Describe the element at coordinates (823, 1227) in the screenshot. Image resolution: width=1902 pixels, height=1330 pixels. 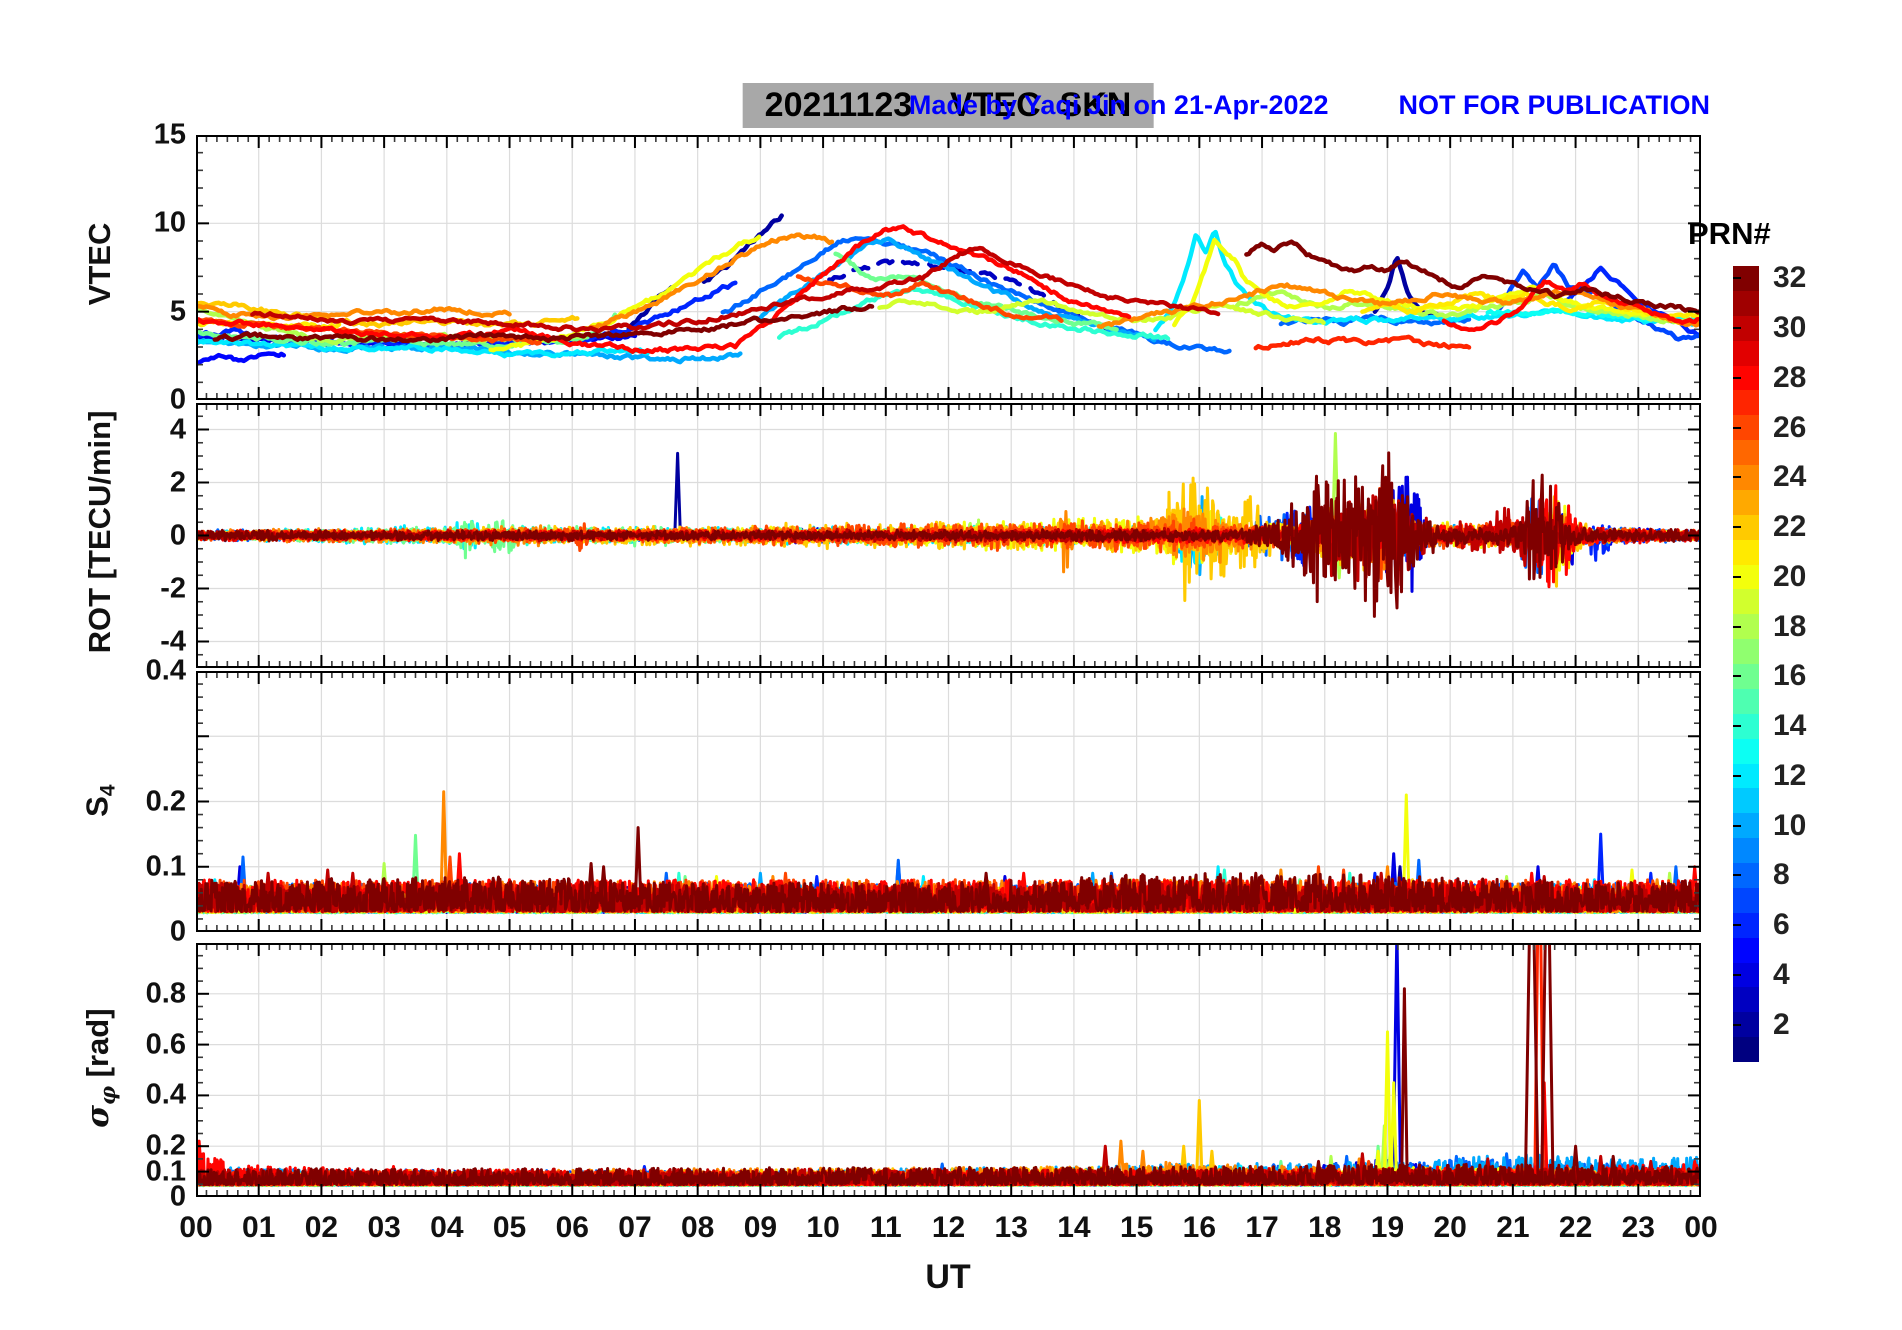
I see `x-tick-label: 10` at that location.